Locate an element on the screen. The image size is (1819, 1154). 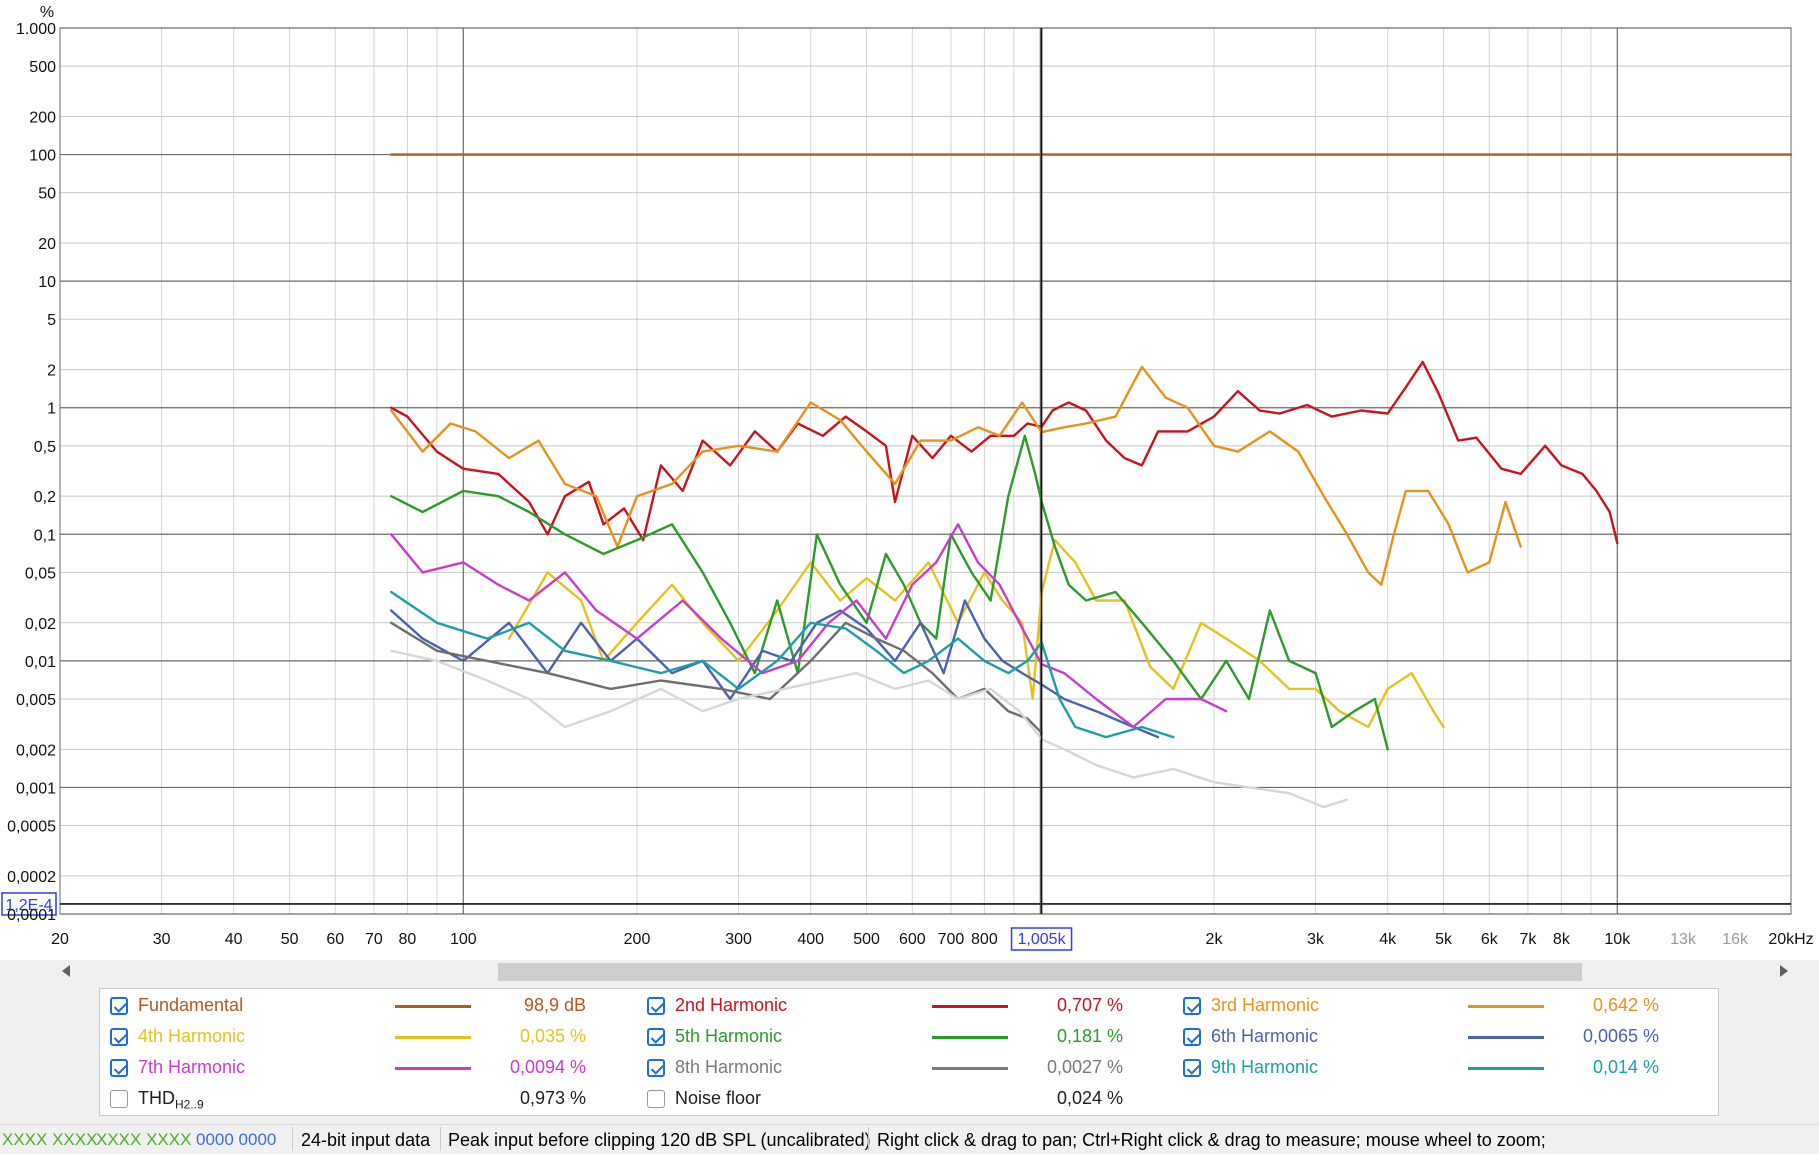
series-line-noise-floor is located at coordinates (869, 729).